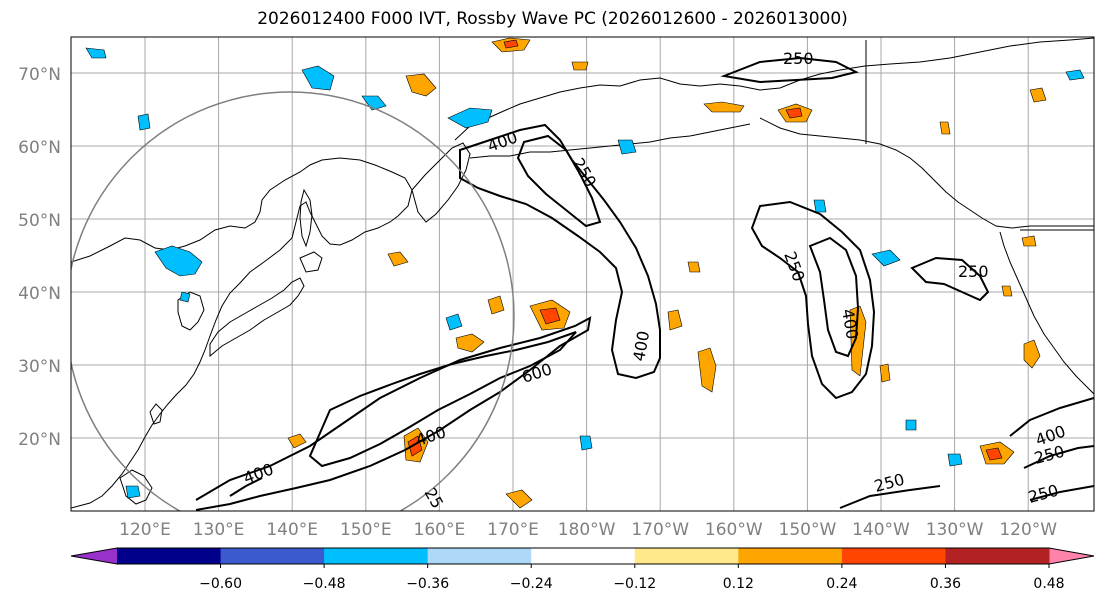 This screenshot has width=1105, height=604. I want to click on latitude-label: 30°N, so click(39, 367).